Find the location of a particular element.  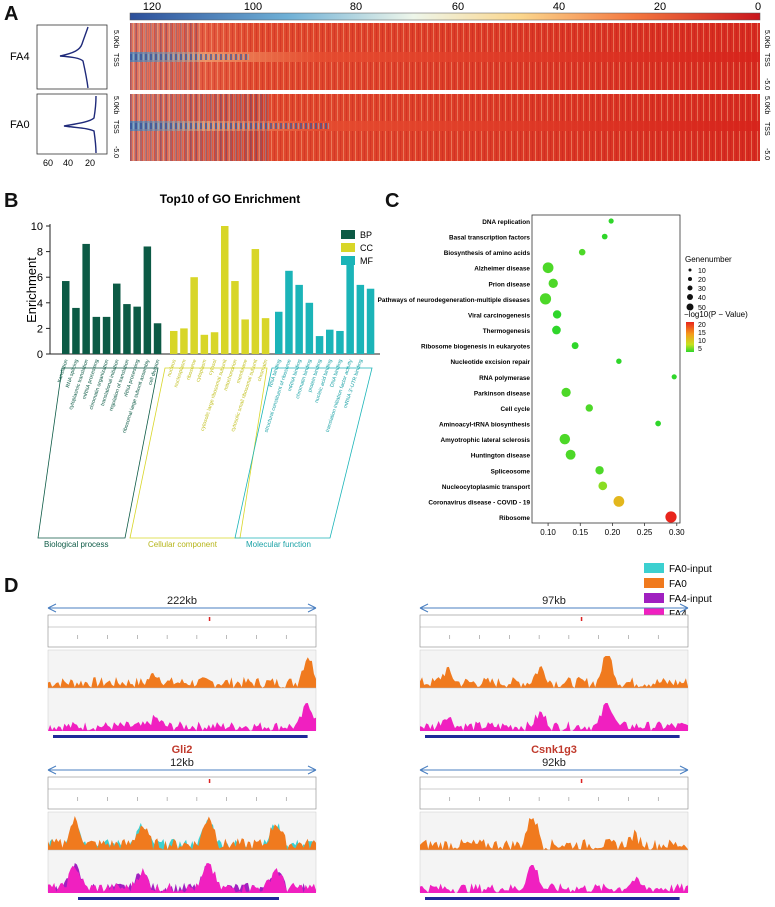

profile-x-tick: 60 is located at coordinates (48, 163).